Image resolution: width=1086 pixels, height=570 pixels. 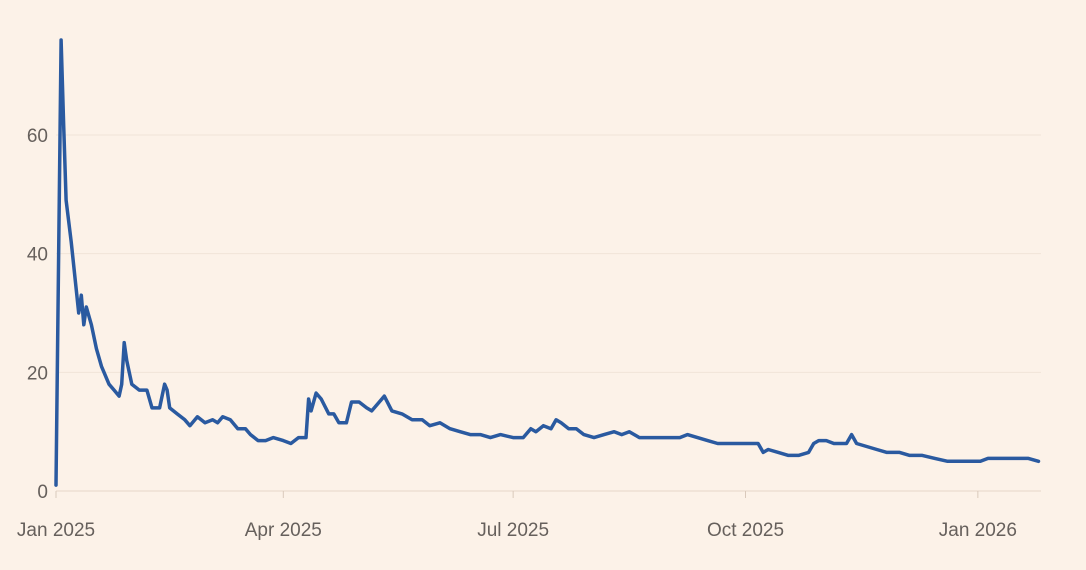 What do you see at coordinates (37, 136) in the screenshot?
I see `y-tick-label-60: 60` at bounding box center [37, 136].